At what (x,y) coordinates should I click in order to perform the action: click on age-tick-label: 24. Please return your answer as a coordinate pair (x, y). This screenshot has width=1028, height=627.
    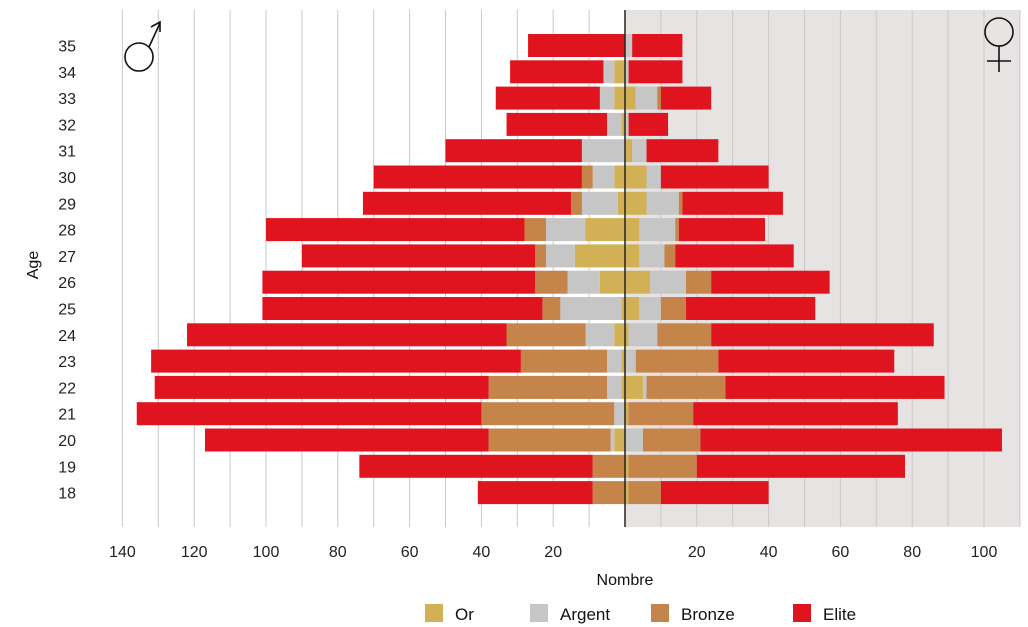
    Looking at the image, I should click on (67, 336).